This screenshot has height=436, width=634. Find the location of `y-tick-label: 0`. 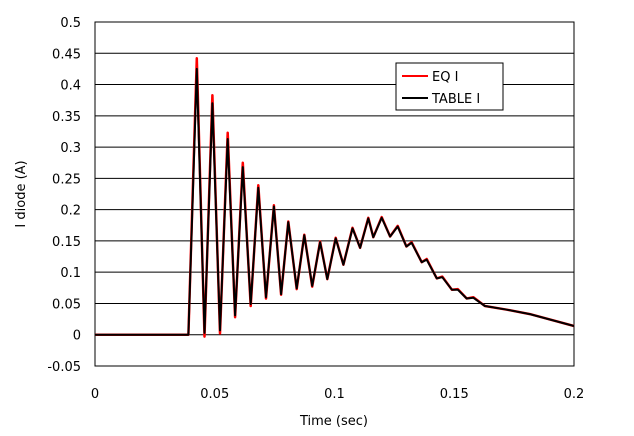

y-tick-label: 0 is located at coordinates (77, 336).